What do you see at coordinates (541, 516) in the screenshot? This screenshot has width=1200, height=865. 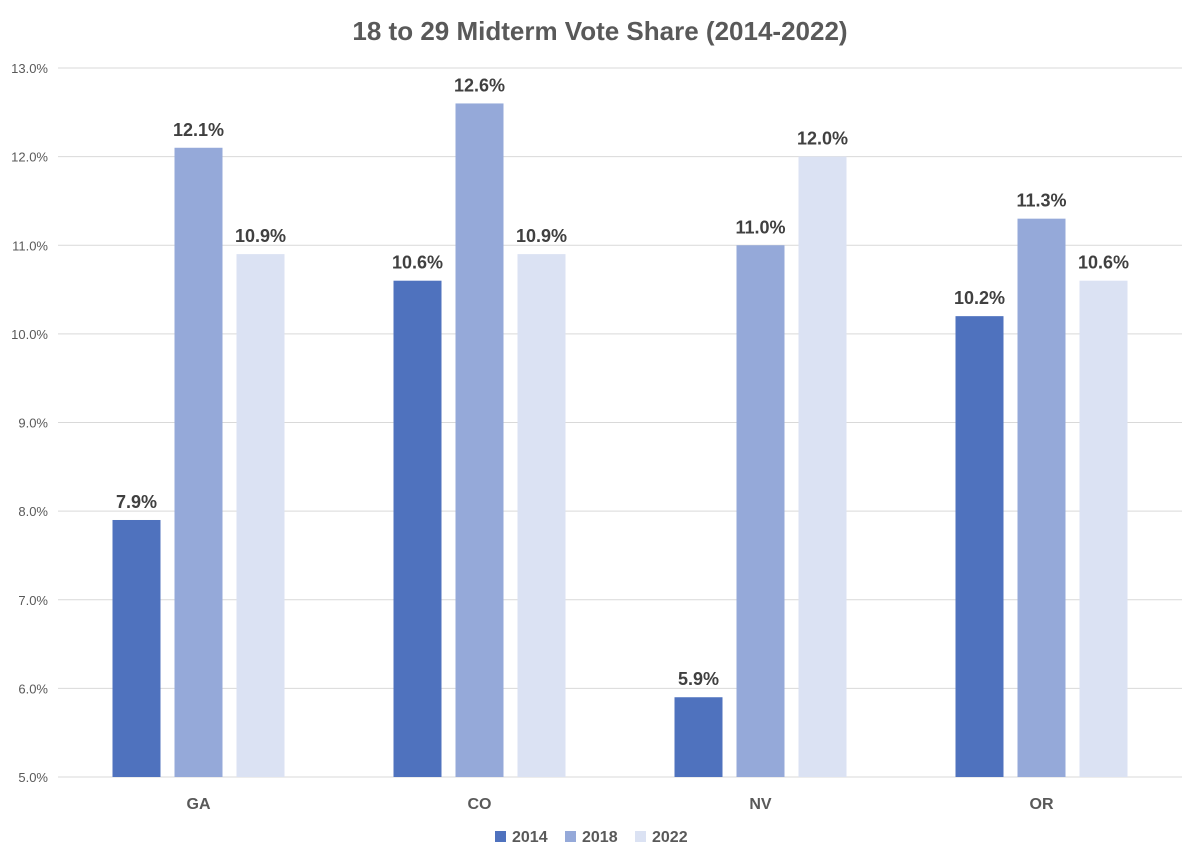 I see `bar-co-2022` at bounding box center [541, 516].